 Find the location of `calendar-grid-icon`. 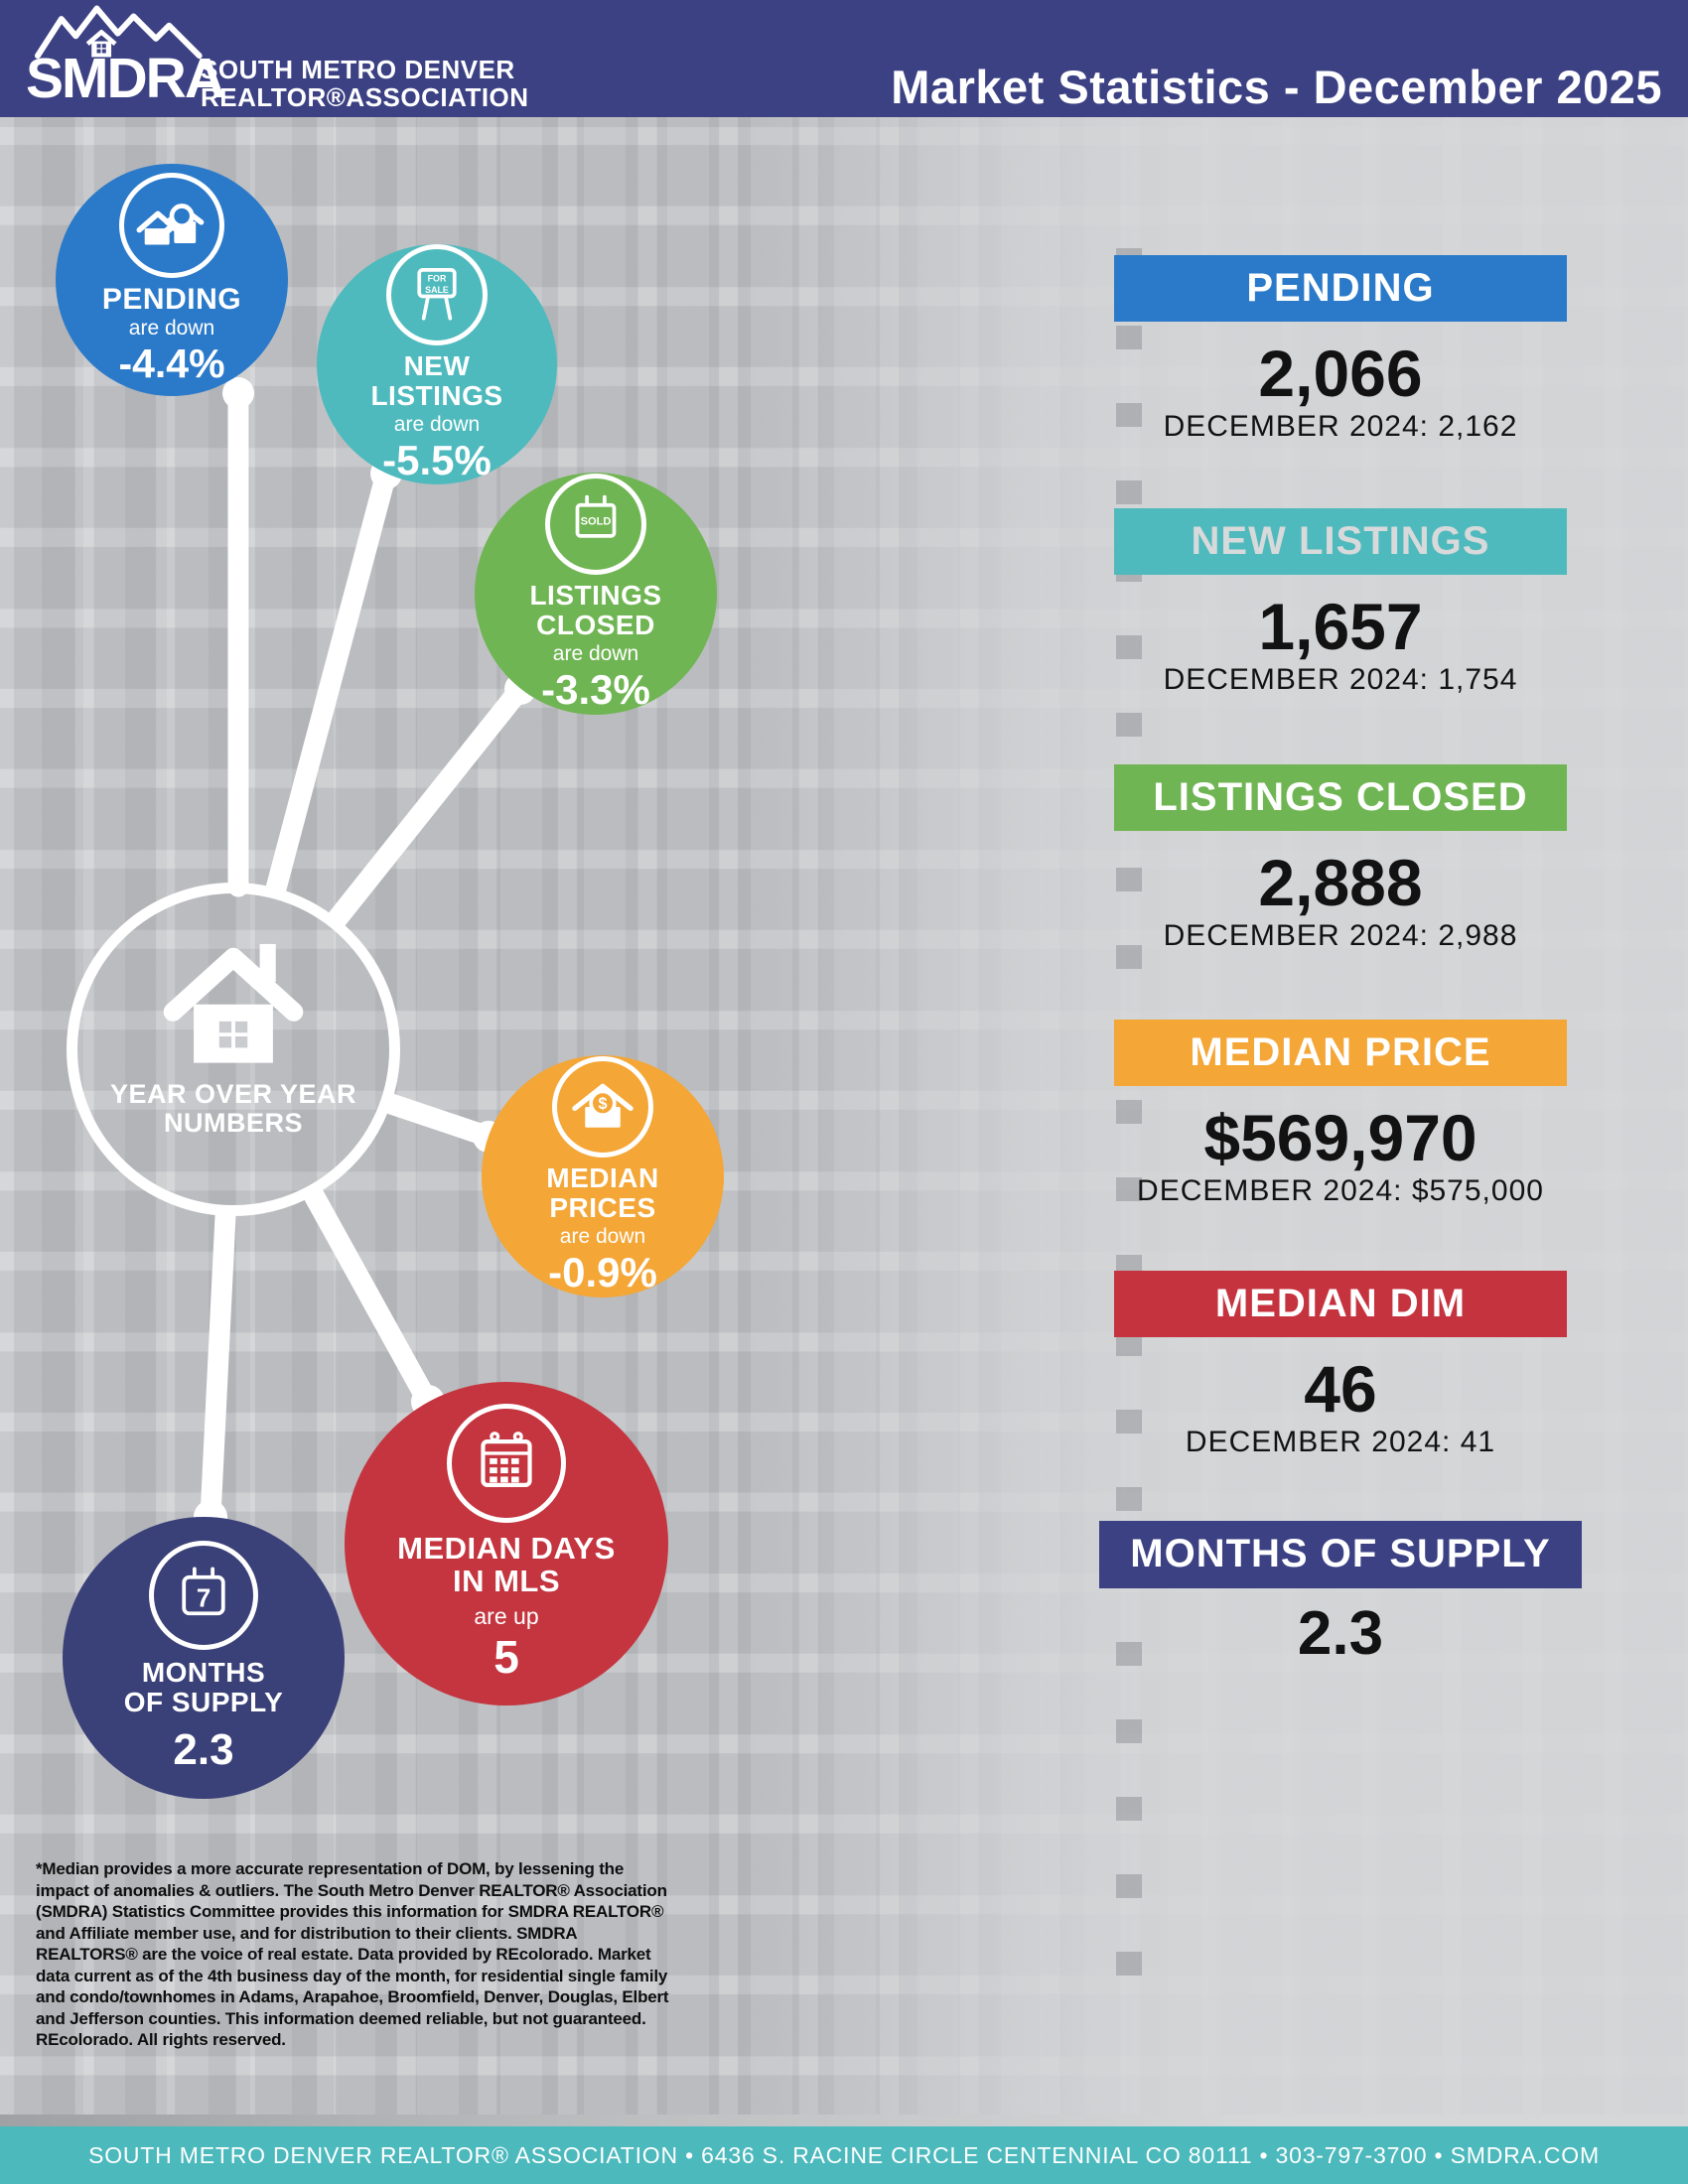

calendar-grid-icon is located at coordinates (506, 1463).